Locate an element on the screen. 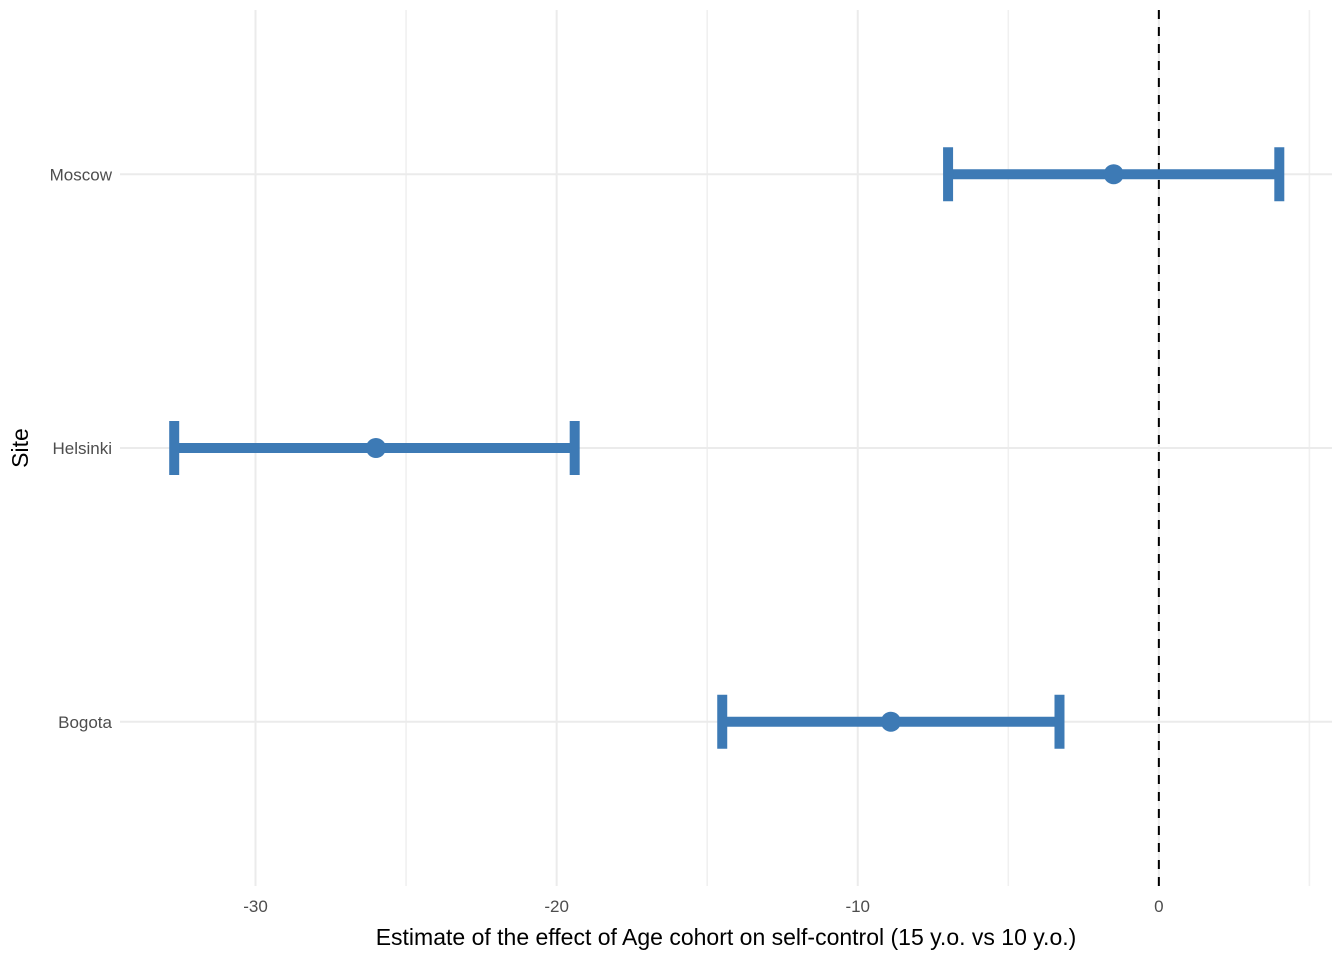 Image resolution: width=1344 pixels, height=960 pixels. point-estimate-bogota is located at coordinates (890, 721).